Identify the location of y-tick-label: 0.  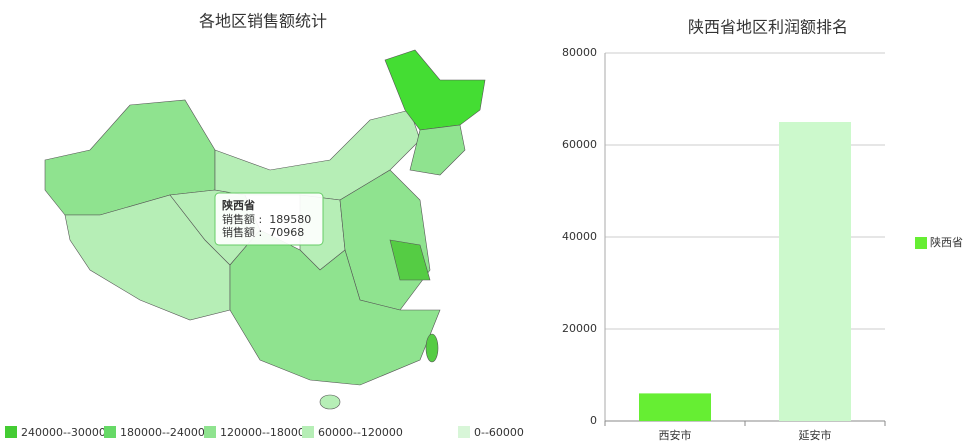
(593, 420).